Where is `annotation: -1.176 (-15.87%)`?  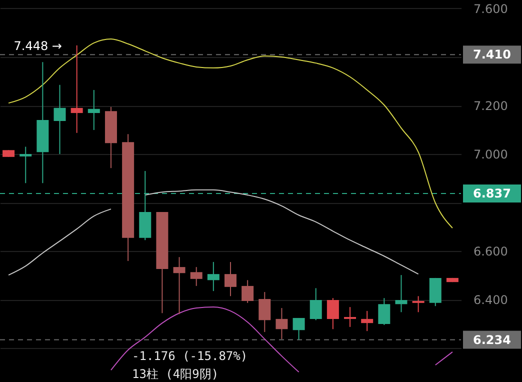
annotation: -1.176 (-15.87%) is located at coordinates (190, 356).